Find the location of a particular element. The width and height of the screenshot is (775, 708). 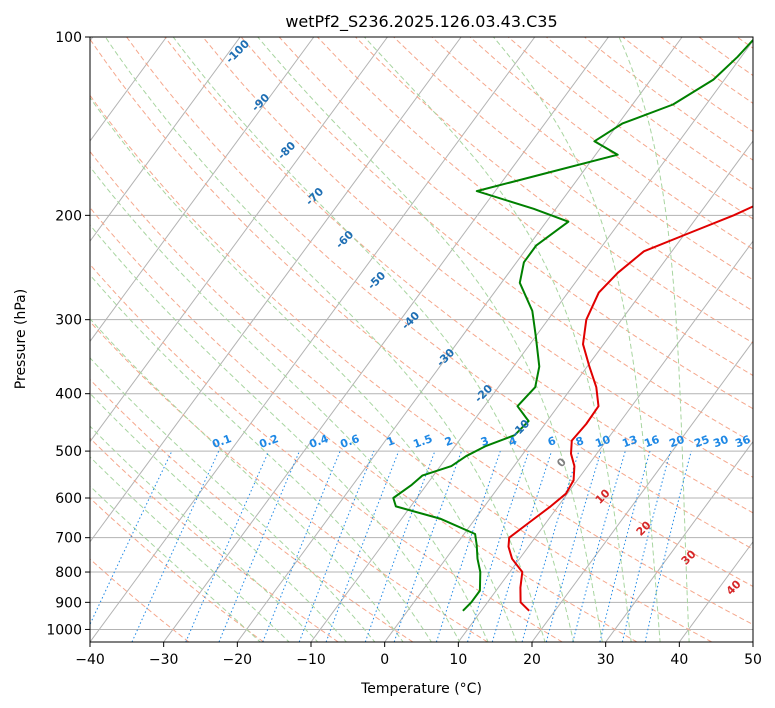

mixing-ratio-label: 13 is located at coordinates (629, 441).